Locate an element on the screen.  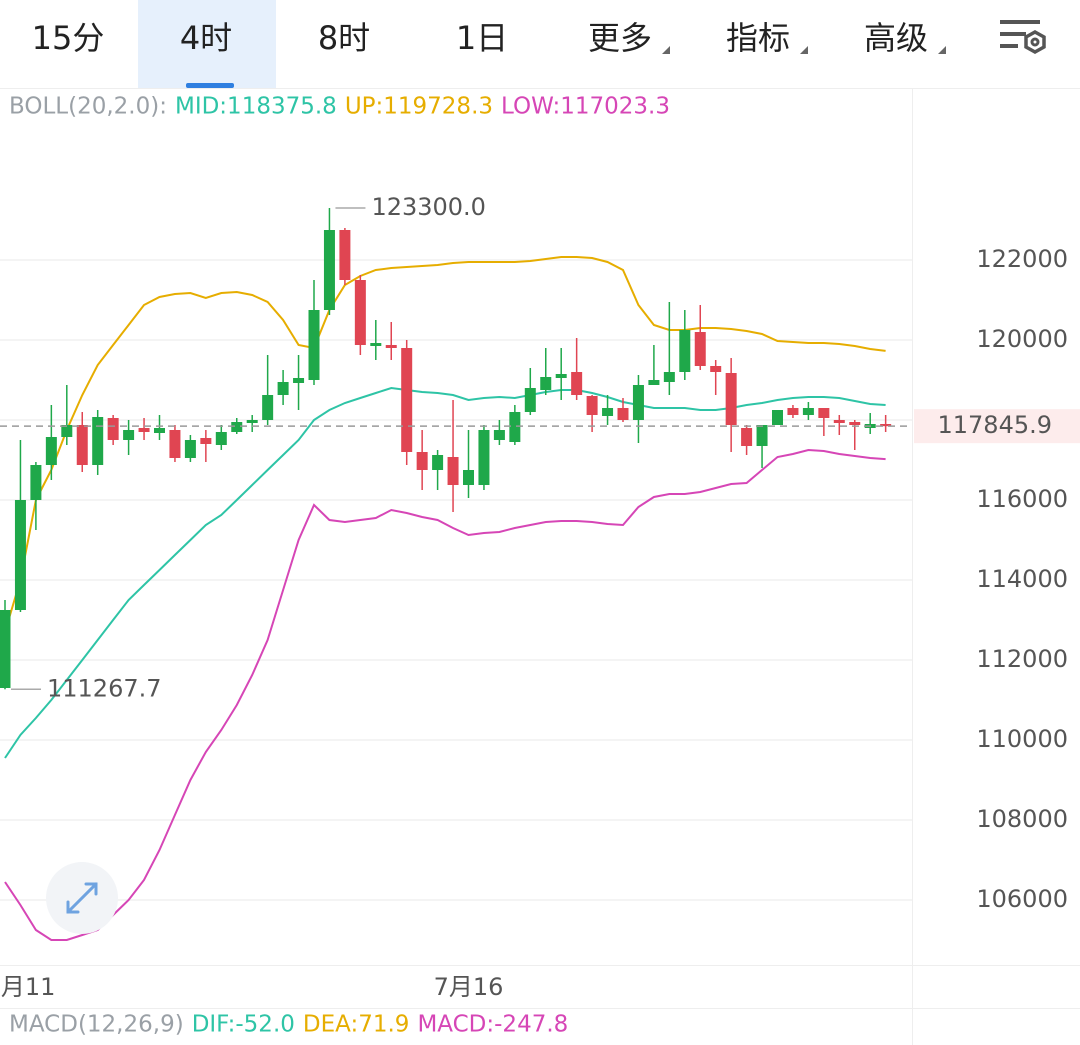
legend-item: LOW:117023.3 is located at coordinates (585, 107).